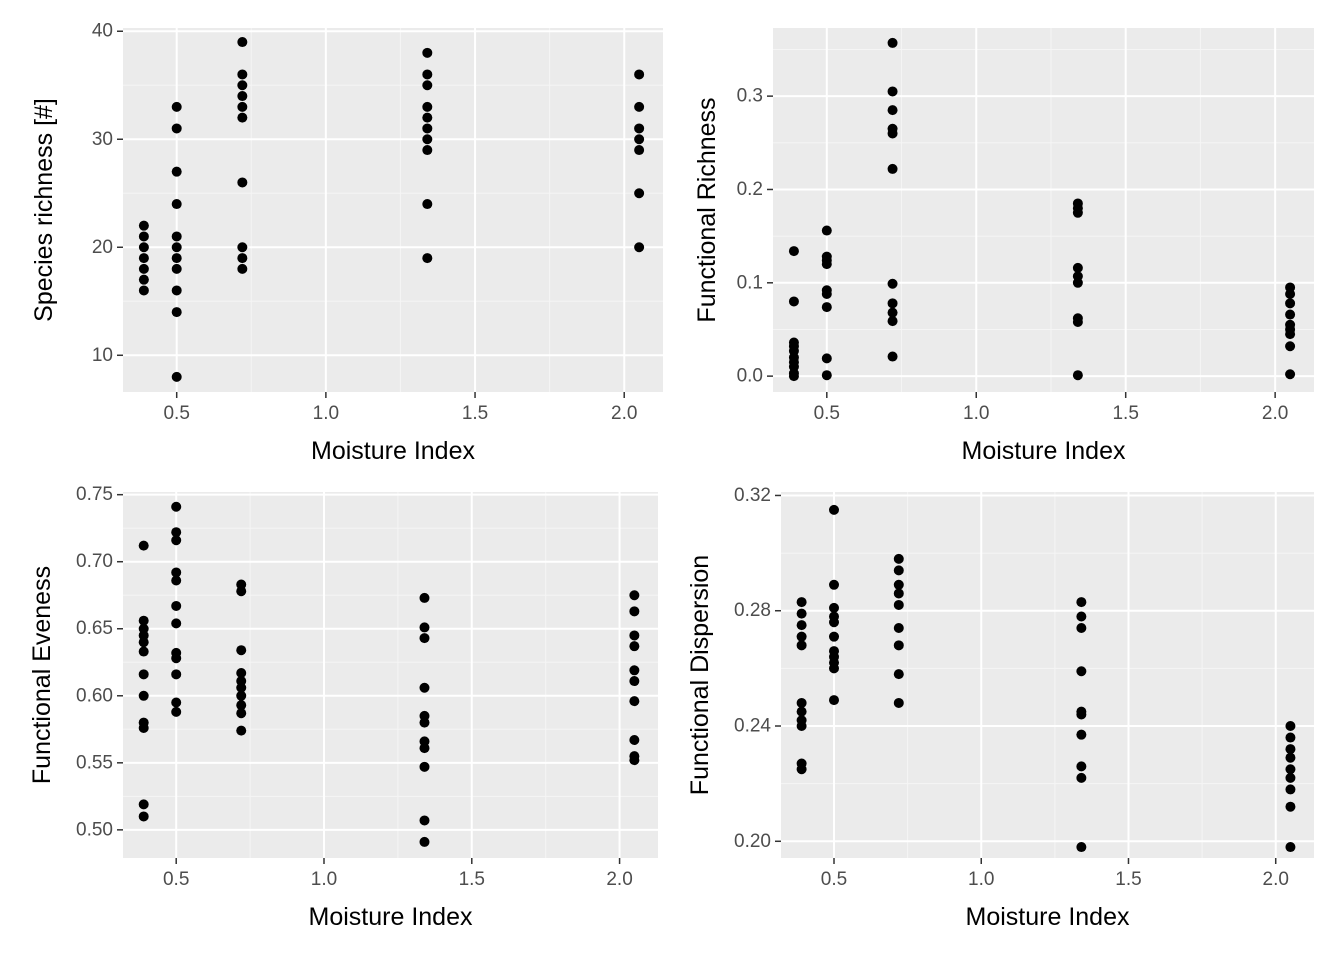 Image resolution: width=1344 pixels, height=960 pixels. I want to click on y-tick-label: 0.3, so click(750, 96).